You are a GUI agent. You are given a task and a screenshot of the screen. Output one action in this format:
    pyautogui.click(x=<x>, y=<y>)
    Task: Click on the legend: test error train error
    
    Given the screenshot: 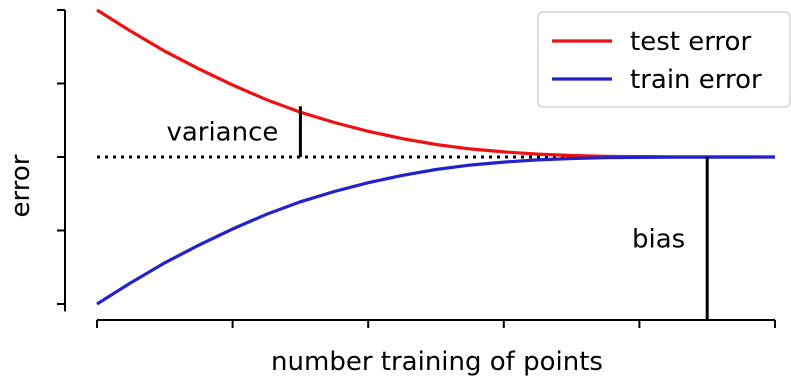 What is the action you would take?
    pyautogui.click(x=664, y=59)
    